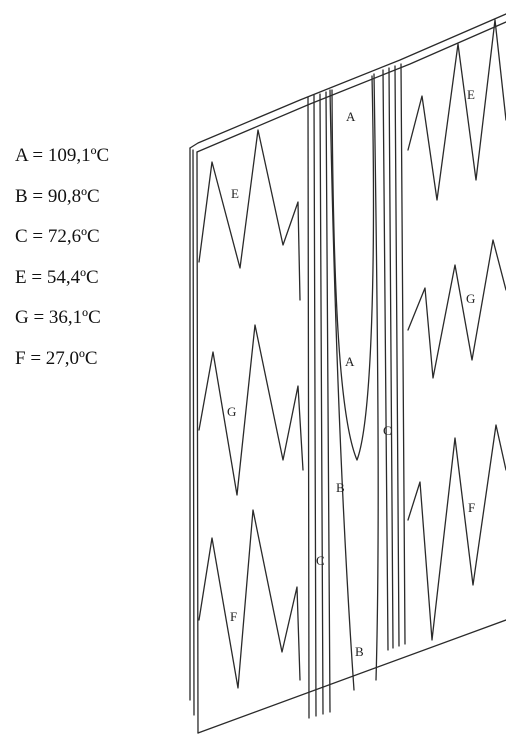  Describe the element at coordinates (456, 309) in the screenshot. I see `isotherm-g-right` at that location.